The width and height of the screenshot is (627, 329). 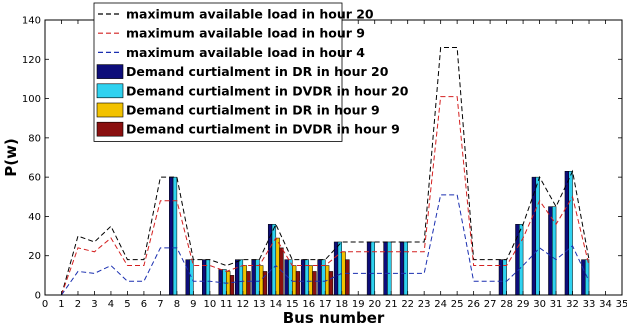 I want to click on x-tick-label: 34, so click(x=605, y=304).